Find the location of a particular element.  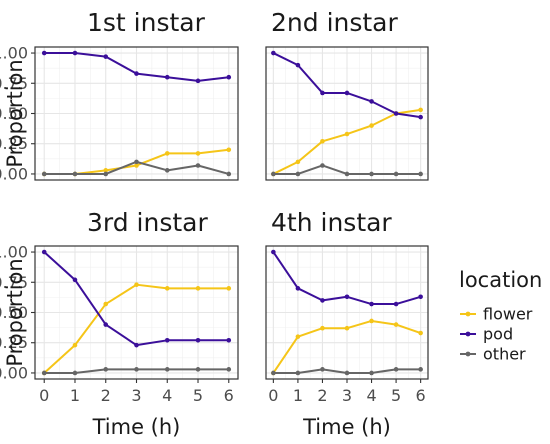

x-tick-label: 3 is located at coordinates (347, 395).